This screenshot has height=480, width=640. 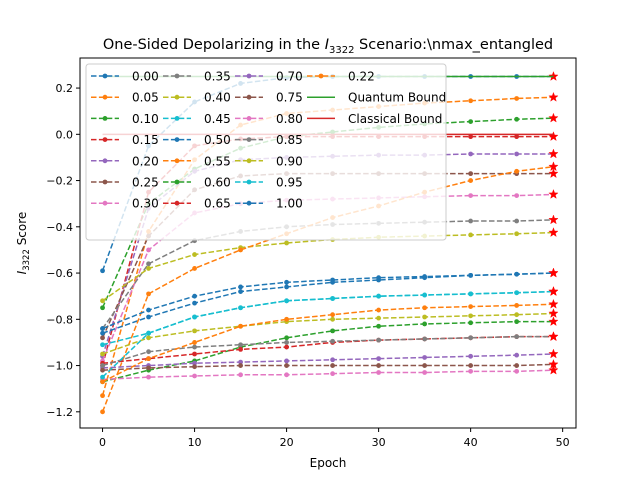 What do you see at coordinates (65, 134) in the screenshot?
I see `y-tick-label: 0.0` at bounding box center [65, 134].